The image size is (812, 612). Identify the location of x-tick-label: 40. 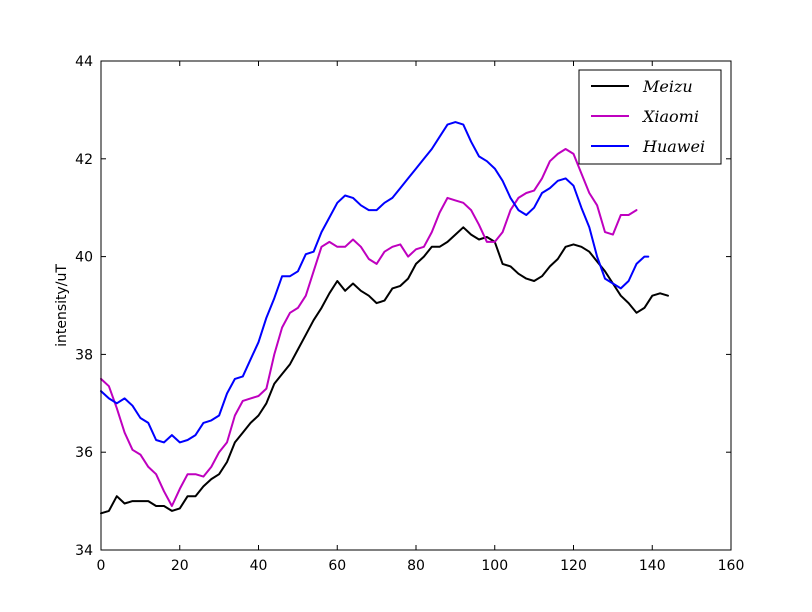
(259, 566).